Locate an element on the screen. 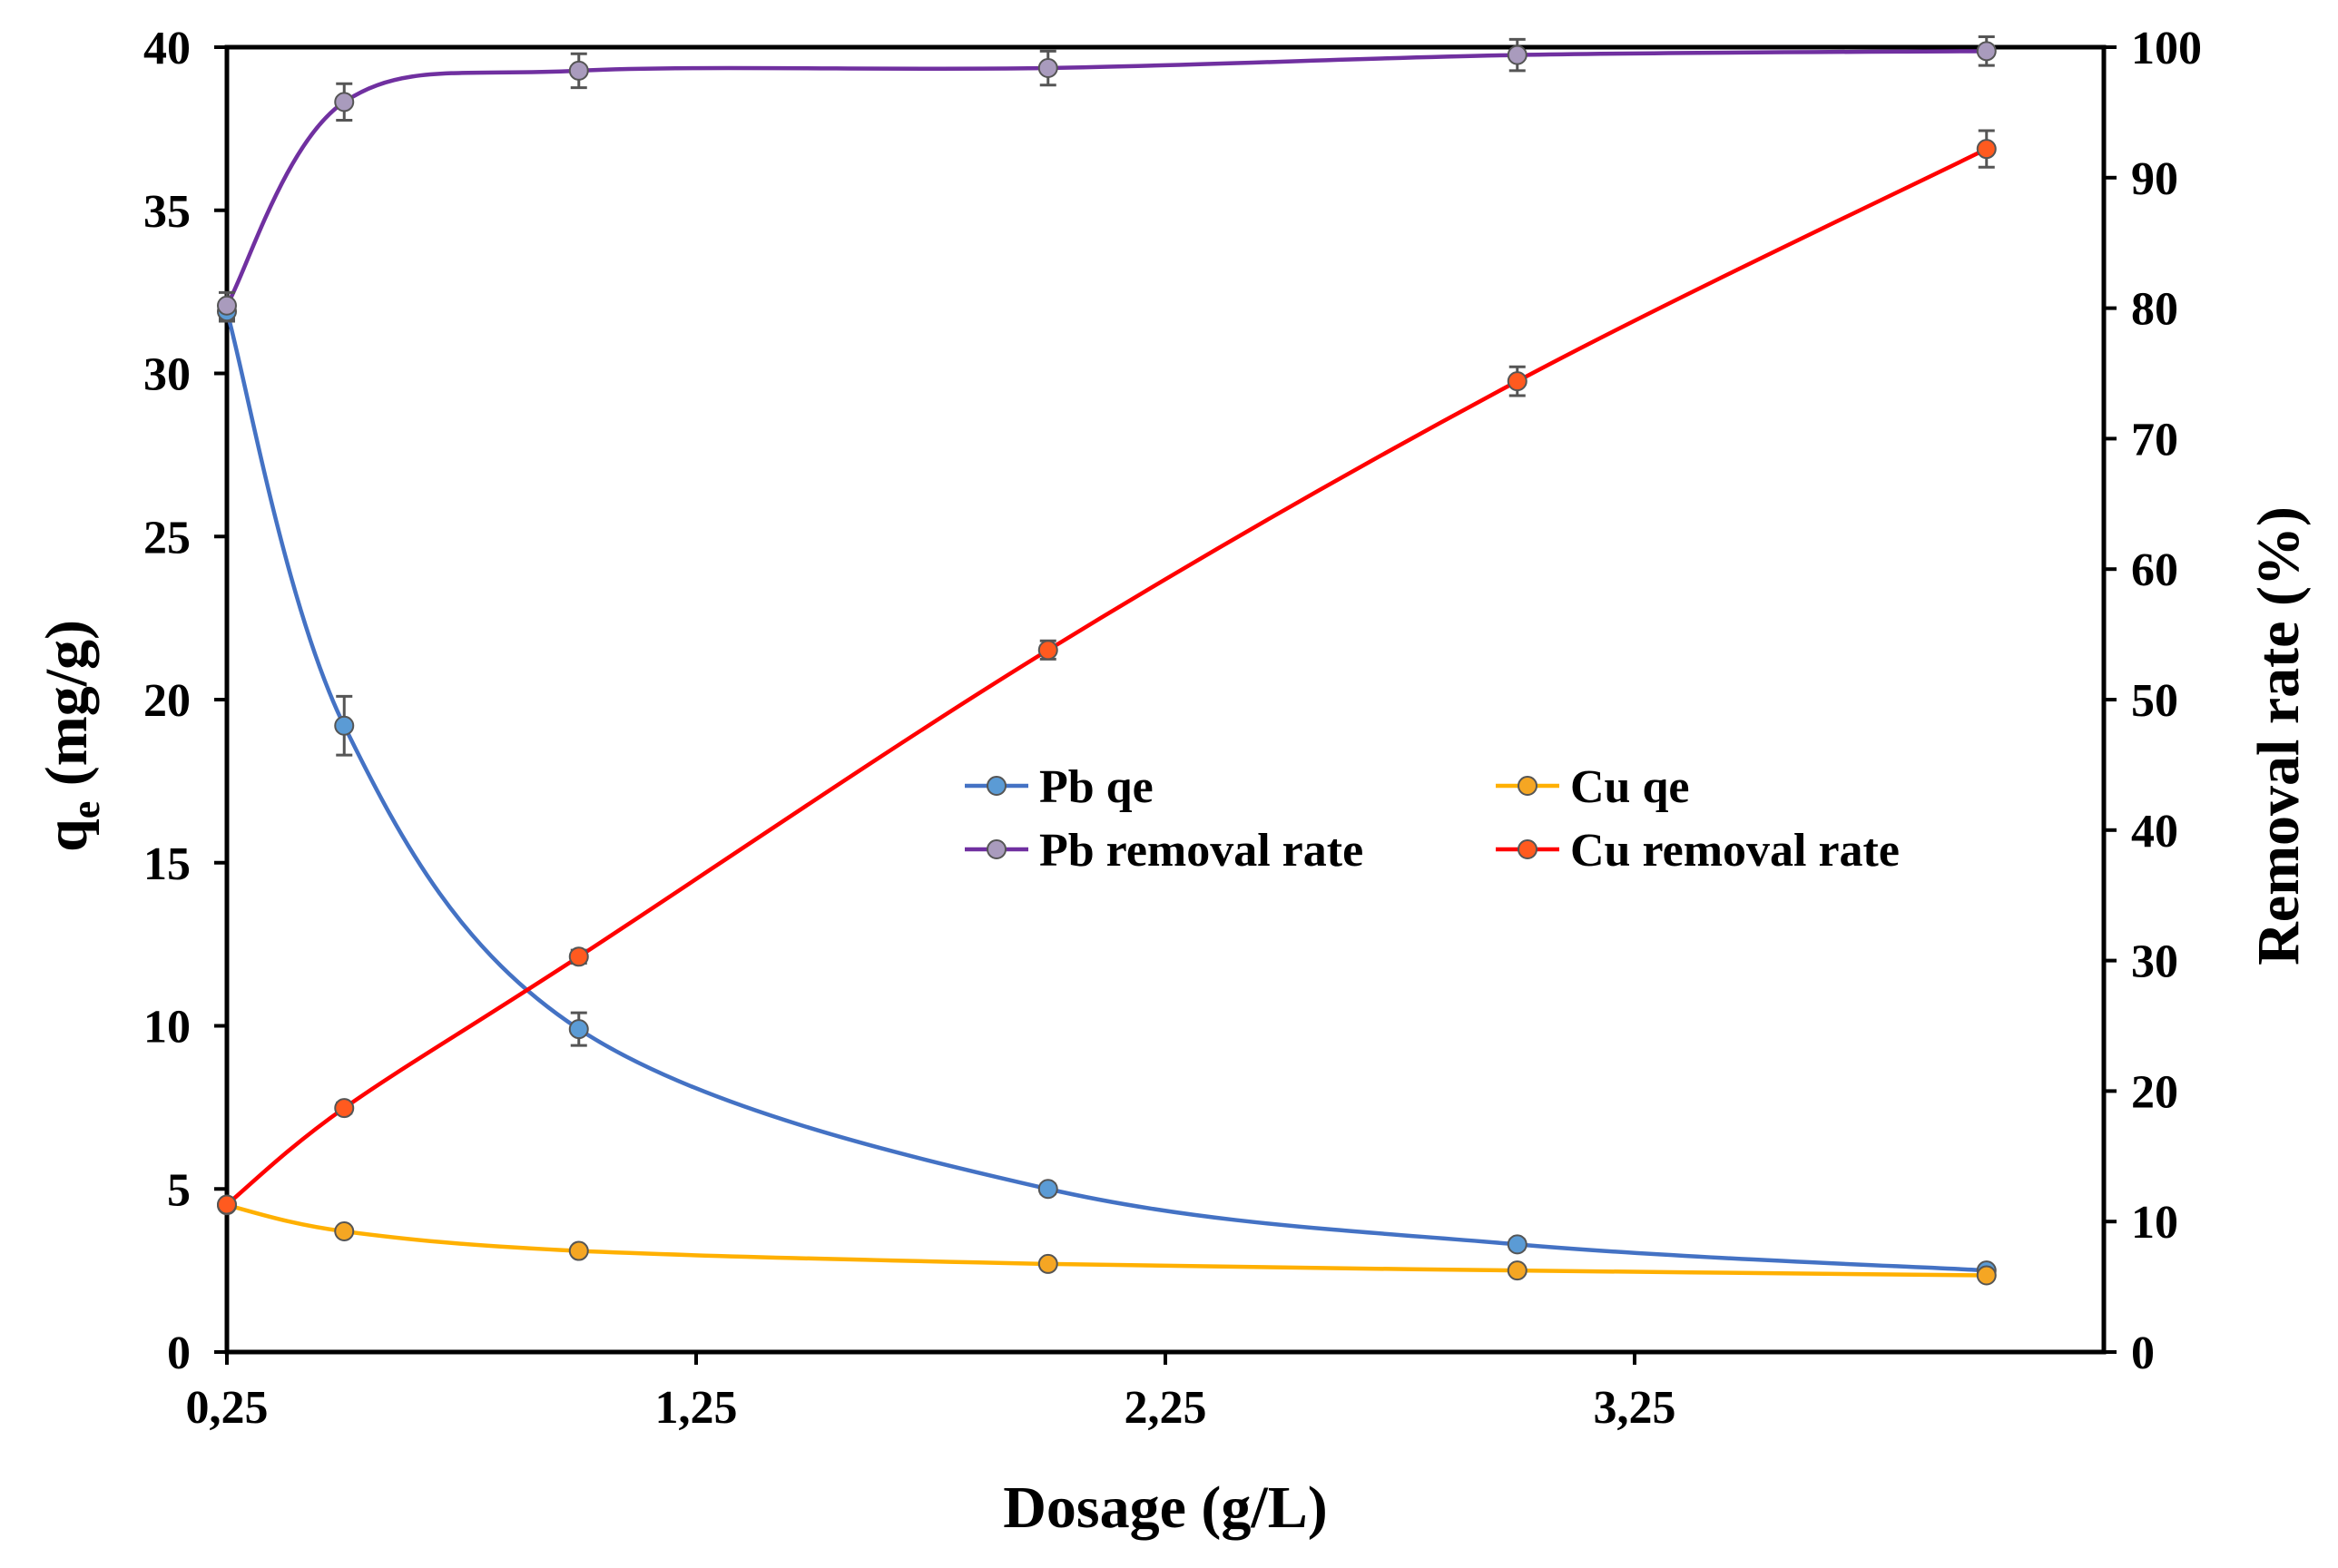 This screenshot has width=2338, height=1568. x-tick-label: 1,25 is located at coordinates (697, 1408).